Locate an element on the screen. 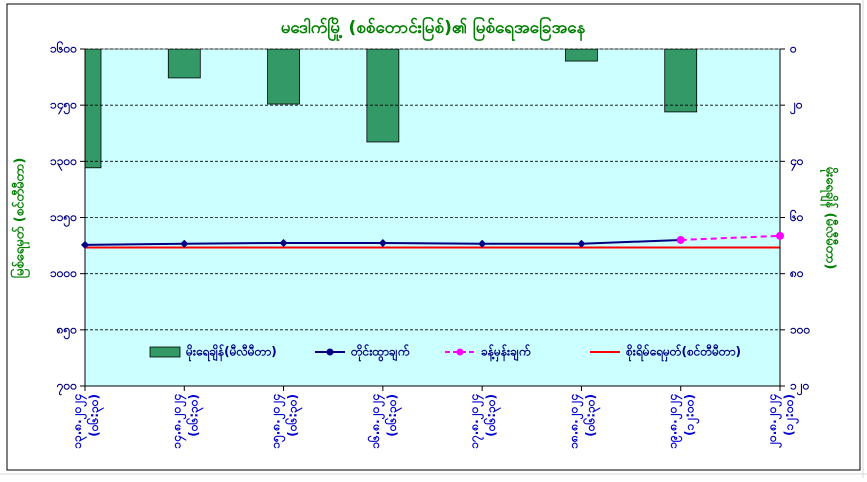  legend-label: မိုးရေချိန်(မီလီမီတာ) is located at coordinates (231, 353).